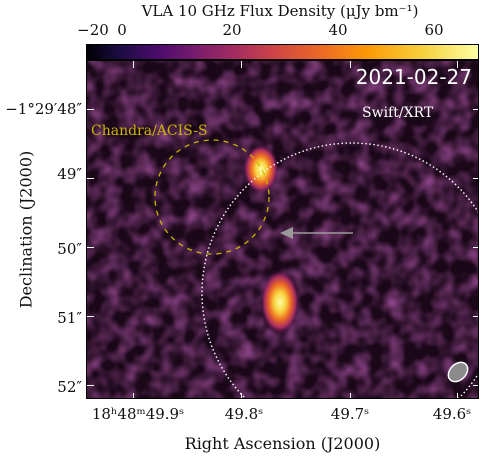  I want to click on colorbar, so click(282, 52).